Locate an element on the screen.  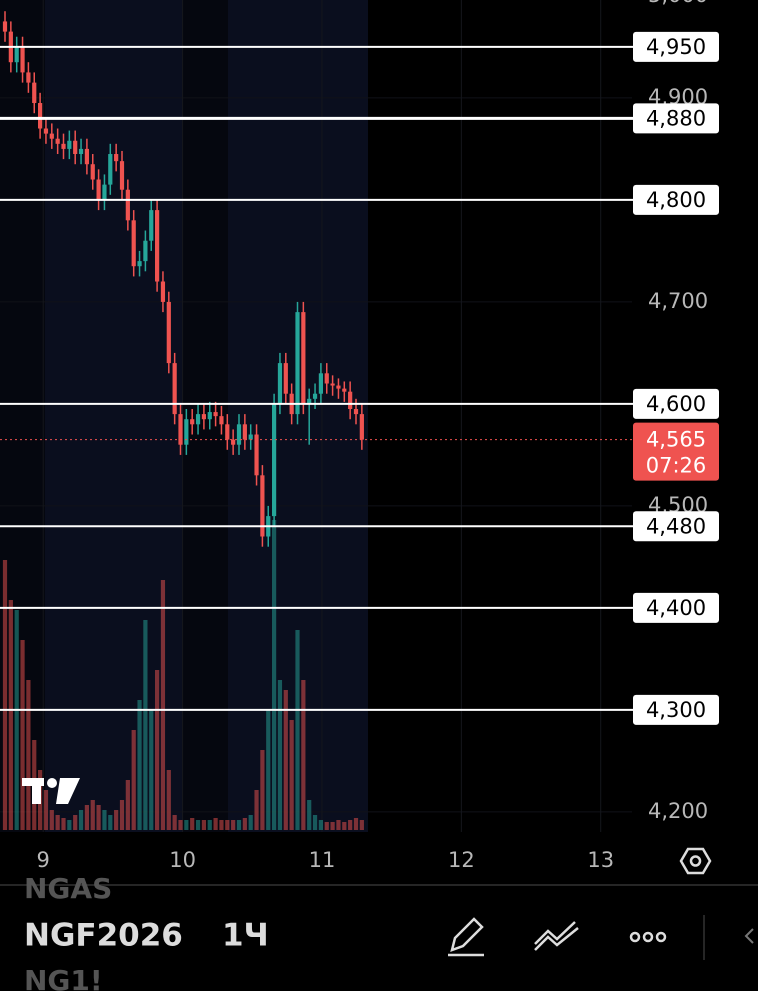
y-tick-label: 4,700 is located at coordinates (678, 301).